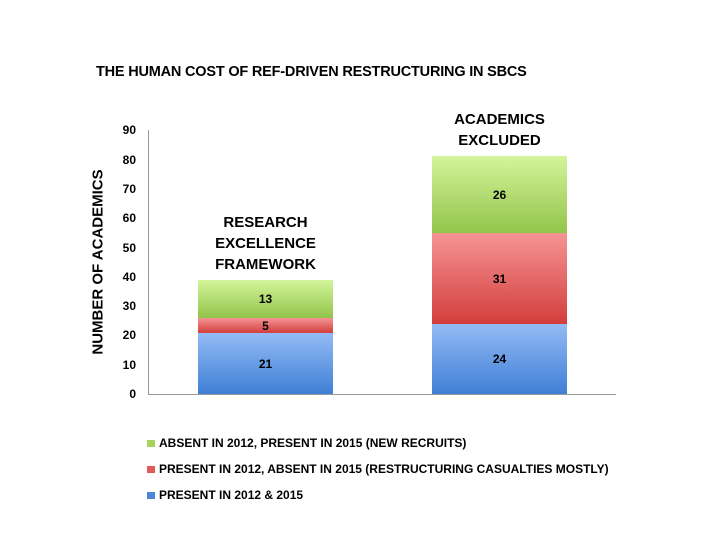 This screenshot has height=540, width=720. I want to click on segment-restructuring-casualties: 31, so click(499, 278).